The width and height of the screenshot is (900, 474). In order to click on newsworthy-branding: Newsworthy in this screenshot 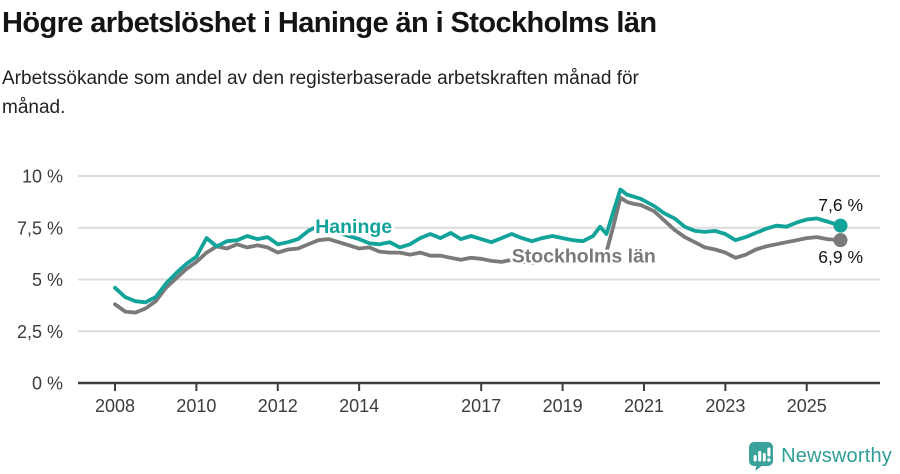, I will do `click(820, 456)`.